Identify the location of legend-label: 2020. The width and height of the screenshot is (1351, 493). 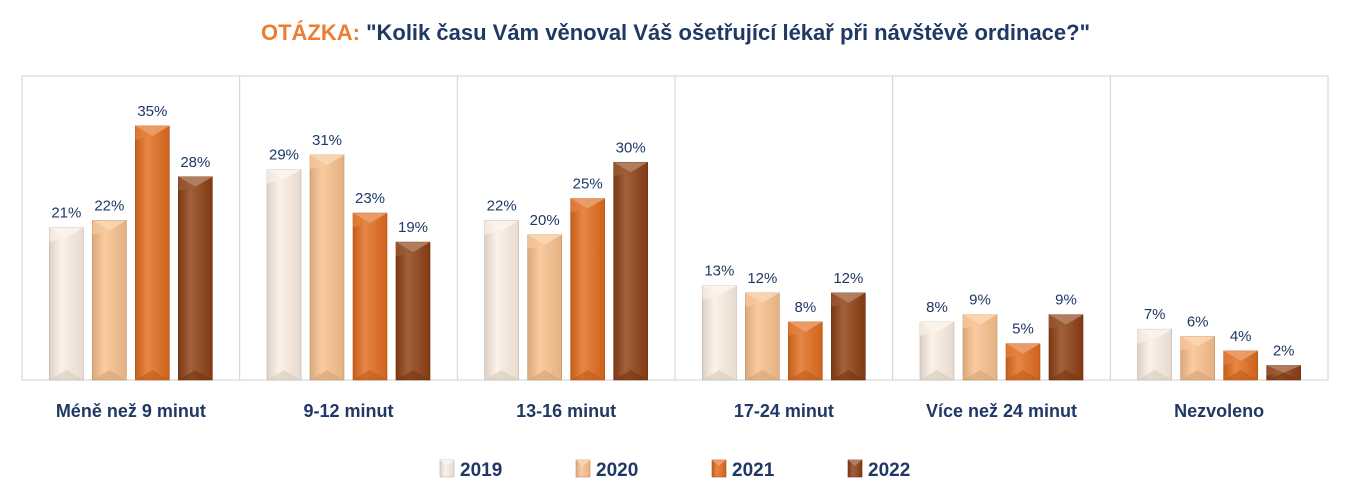
(617, 470).